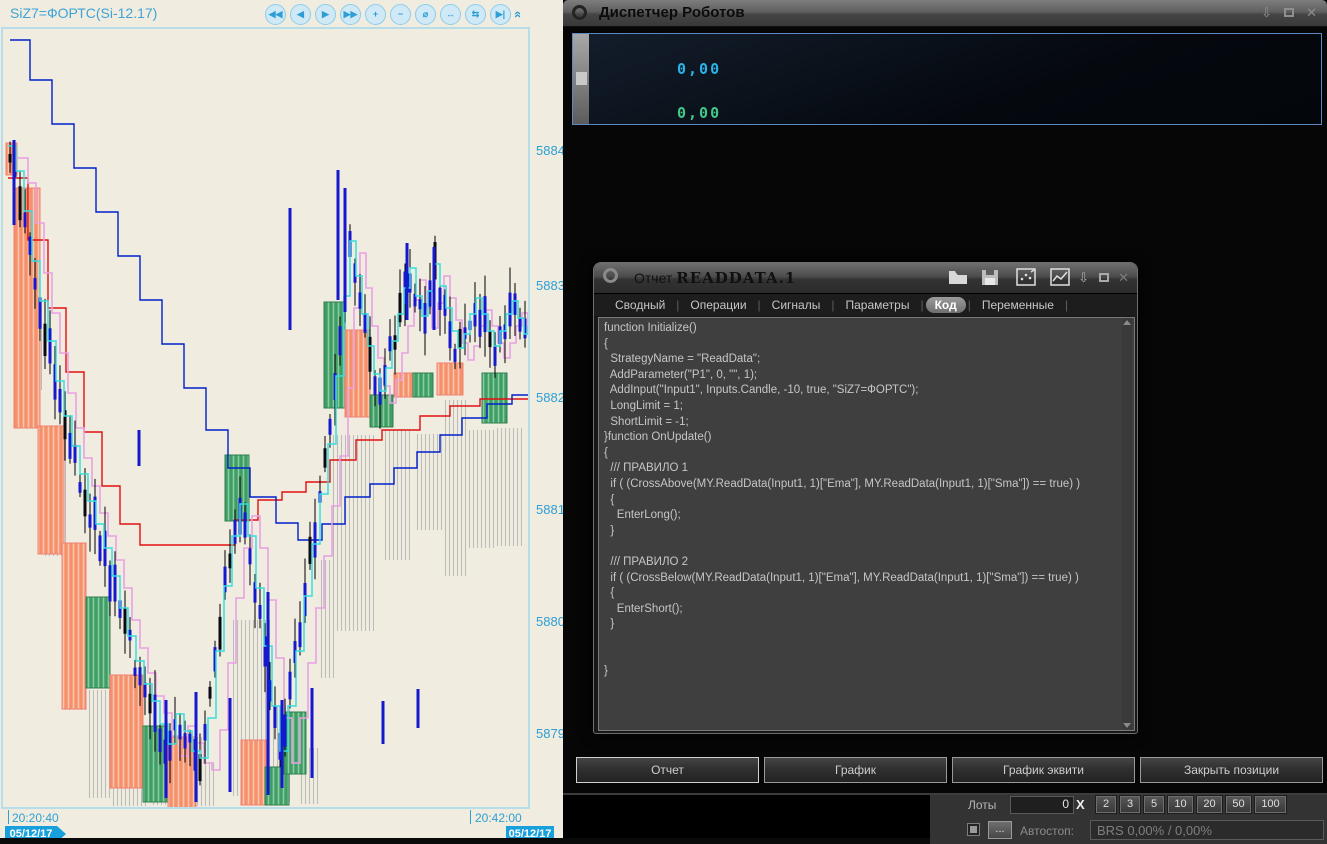 The height and width of the screenshot is (844, 1327). What do you see at coordinates (650, 328) in the screenshot?
I see `code-line: function Initialize()` at bounding box center [650, 328].